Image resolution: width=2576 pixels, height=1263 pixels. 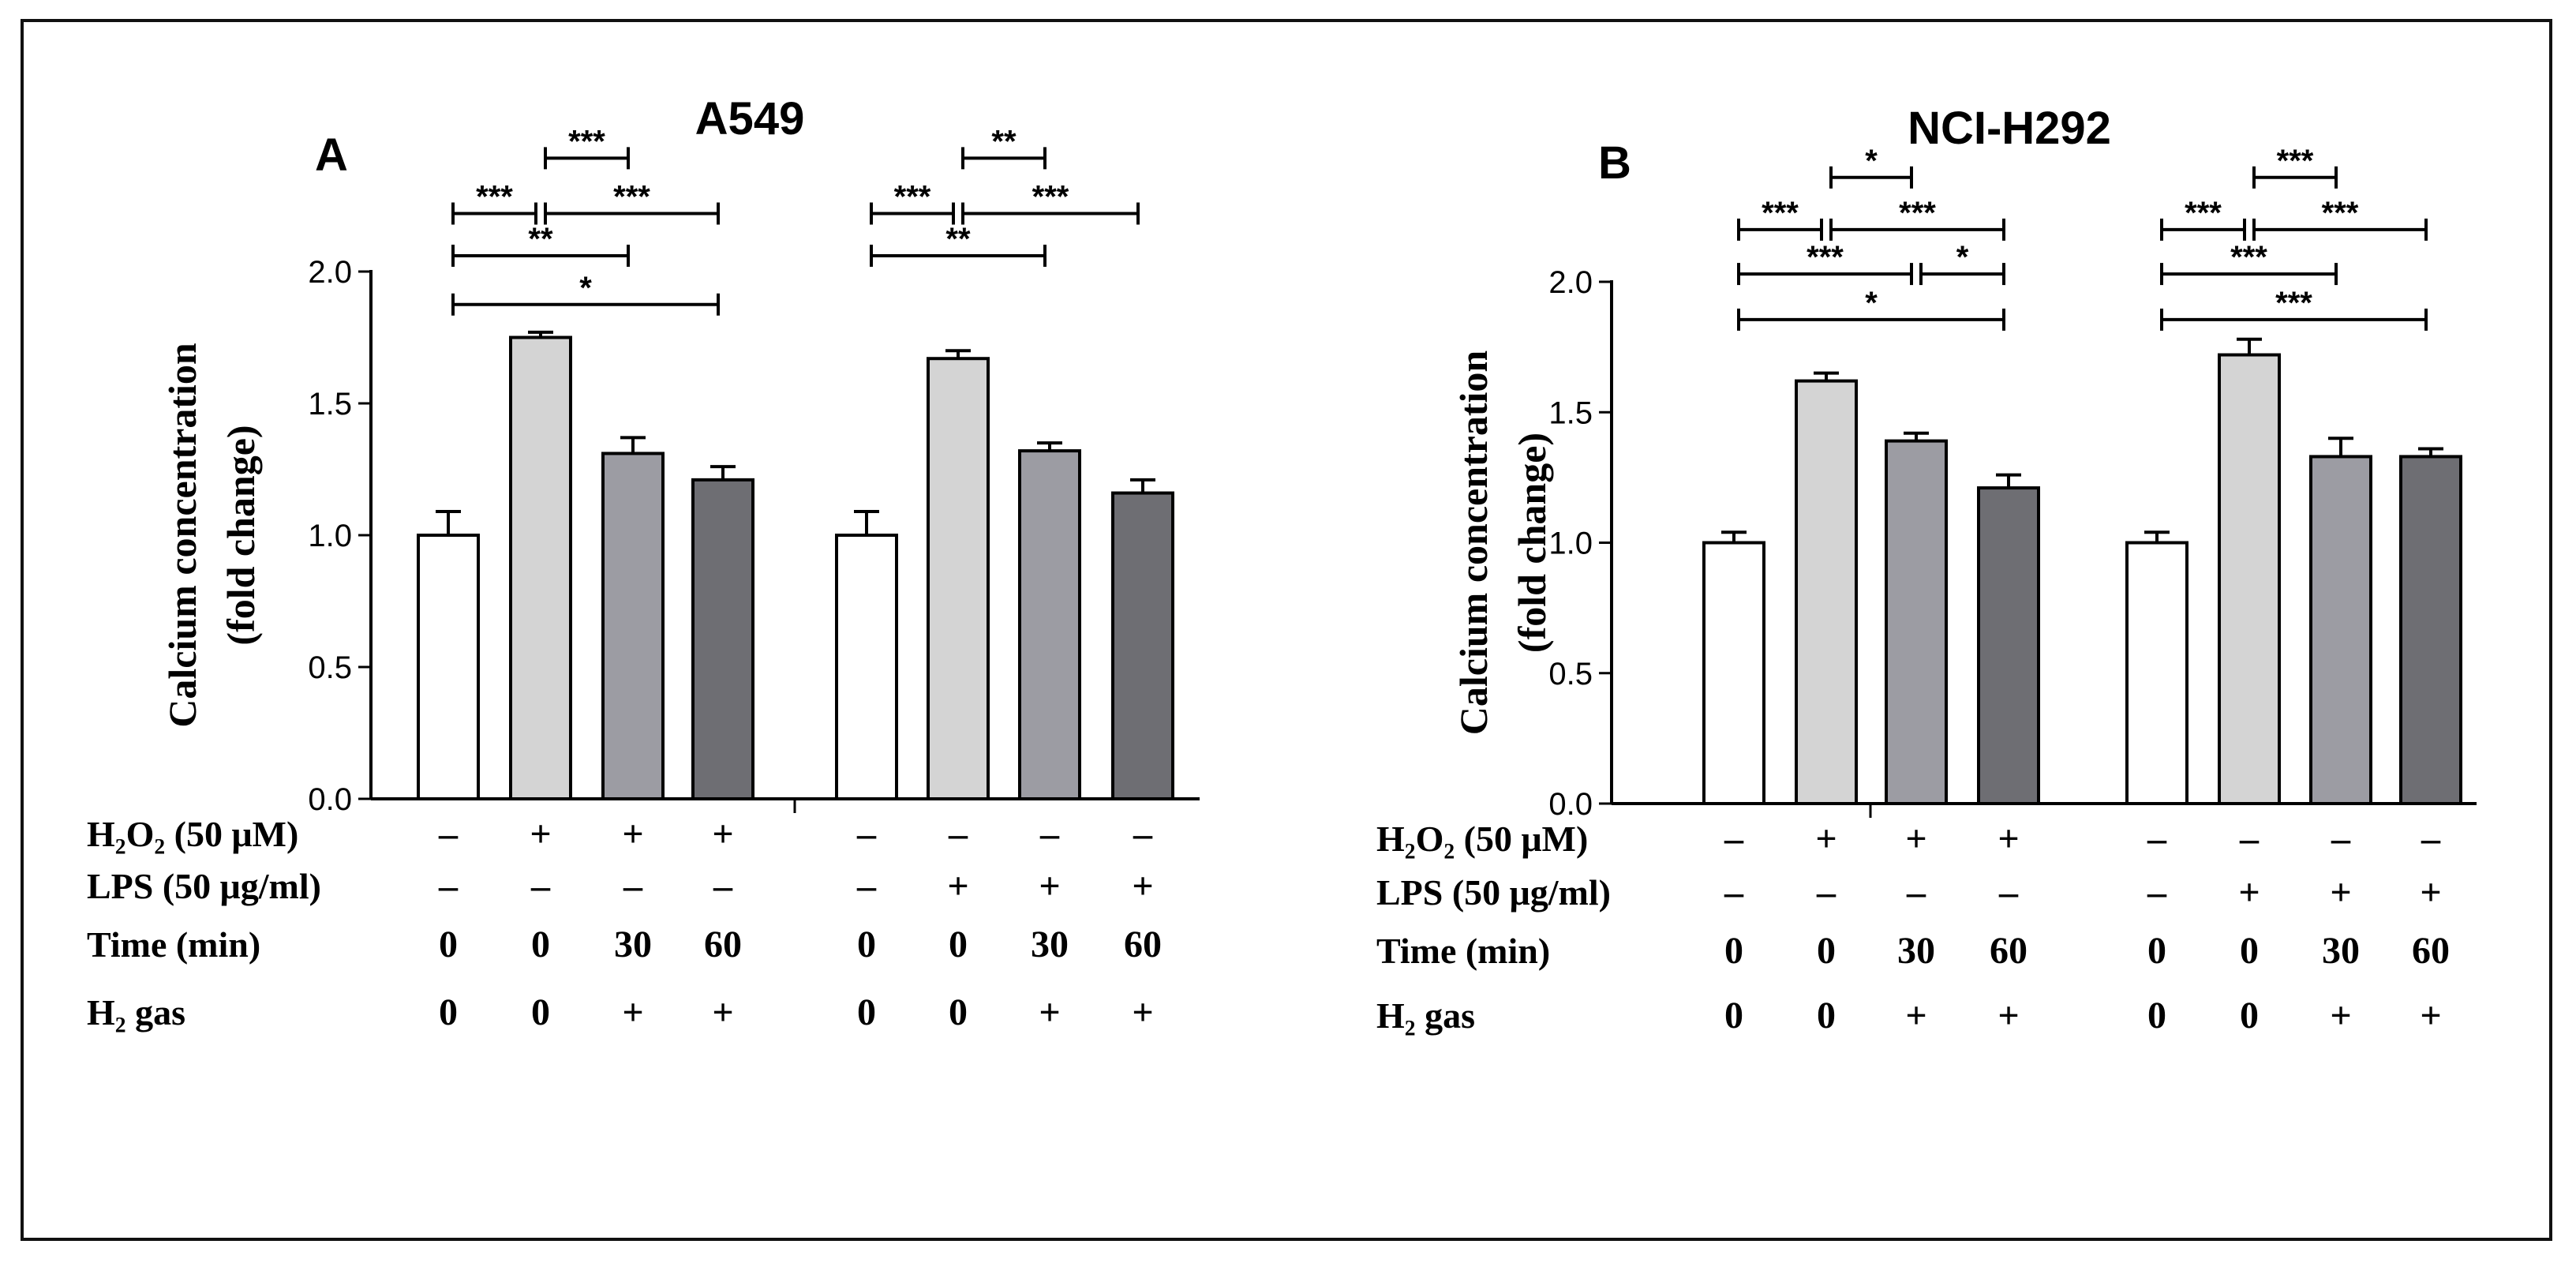 What do you see at coordinates (331, 155) in the screenshot?
I see `panel-a-letter: A` at bounding box center [331, 155].